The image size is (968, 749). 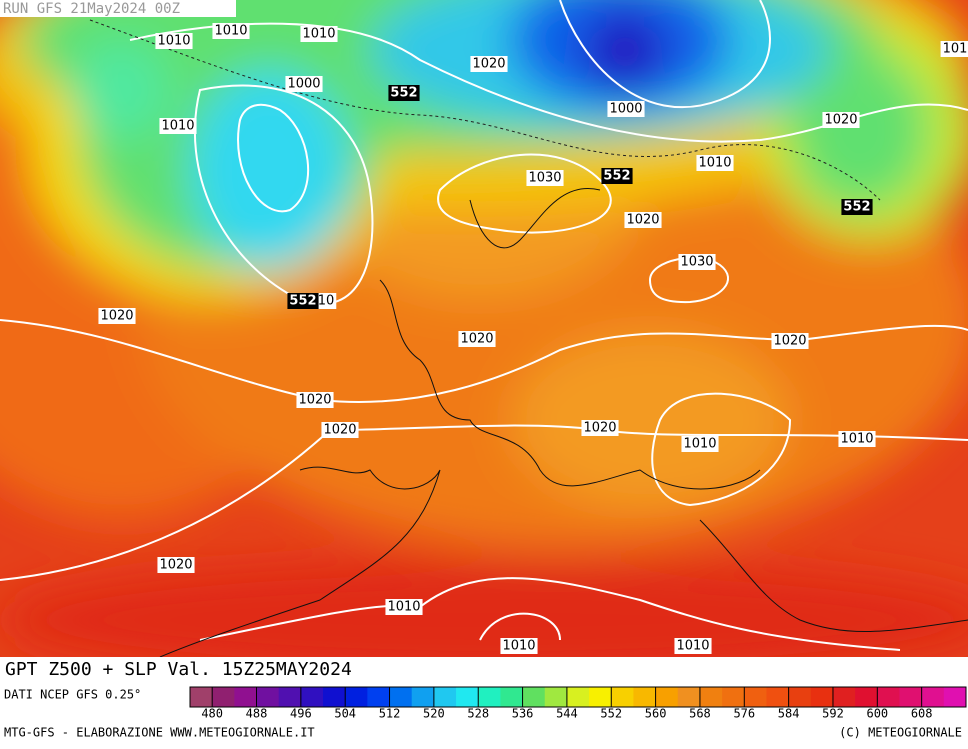 I want to click on run-label-box, so click(x=118, y=8).